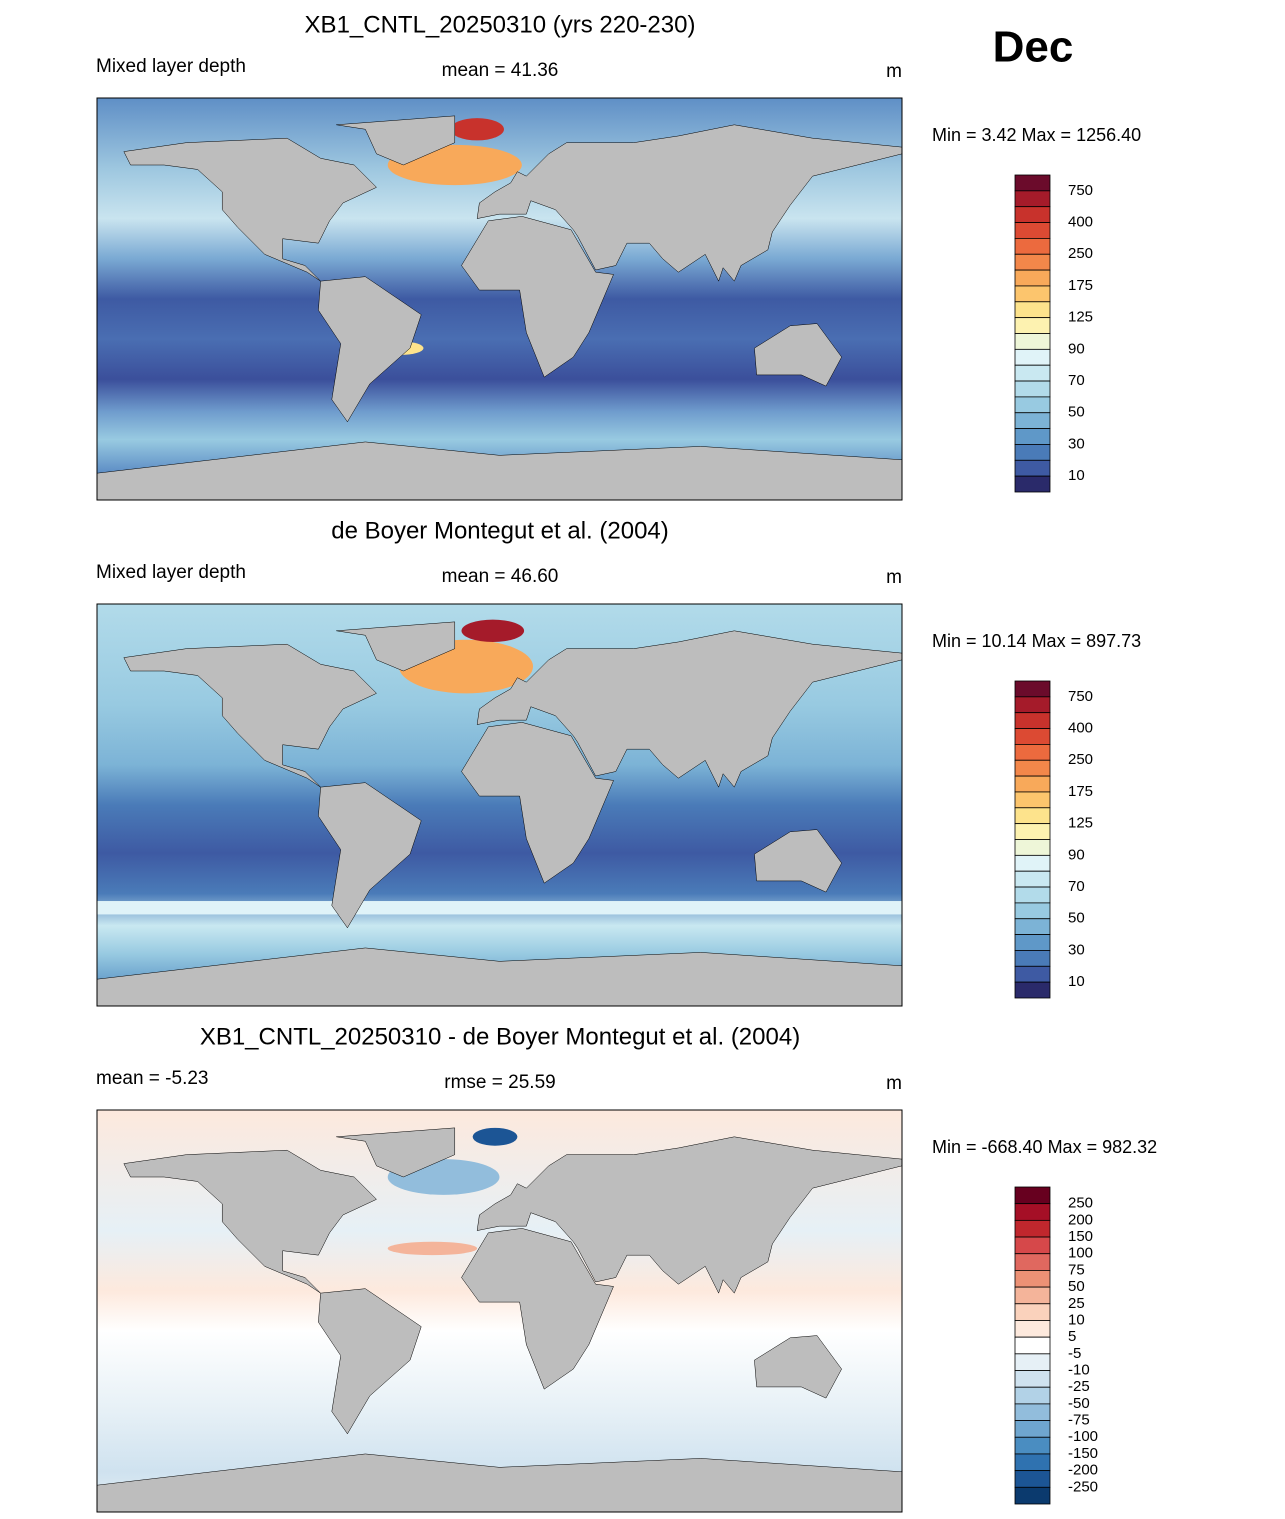  What do you see at coordinates (1083, 1453) in the screenshot?
I see `colorbar-label: -150` at bounding box center [1083, 1453].